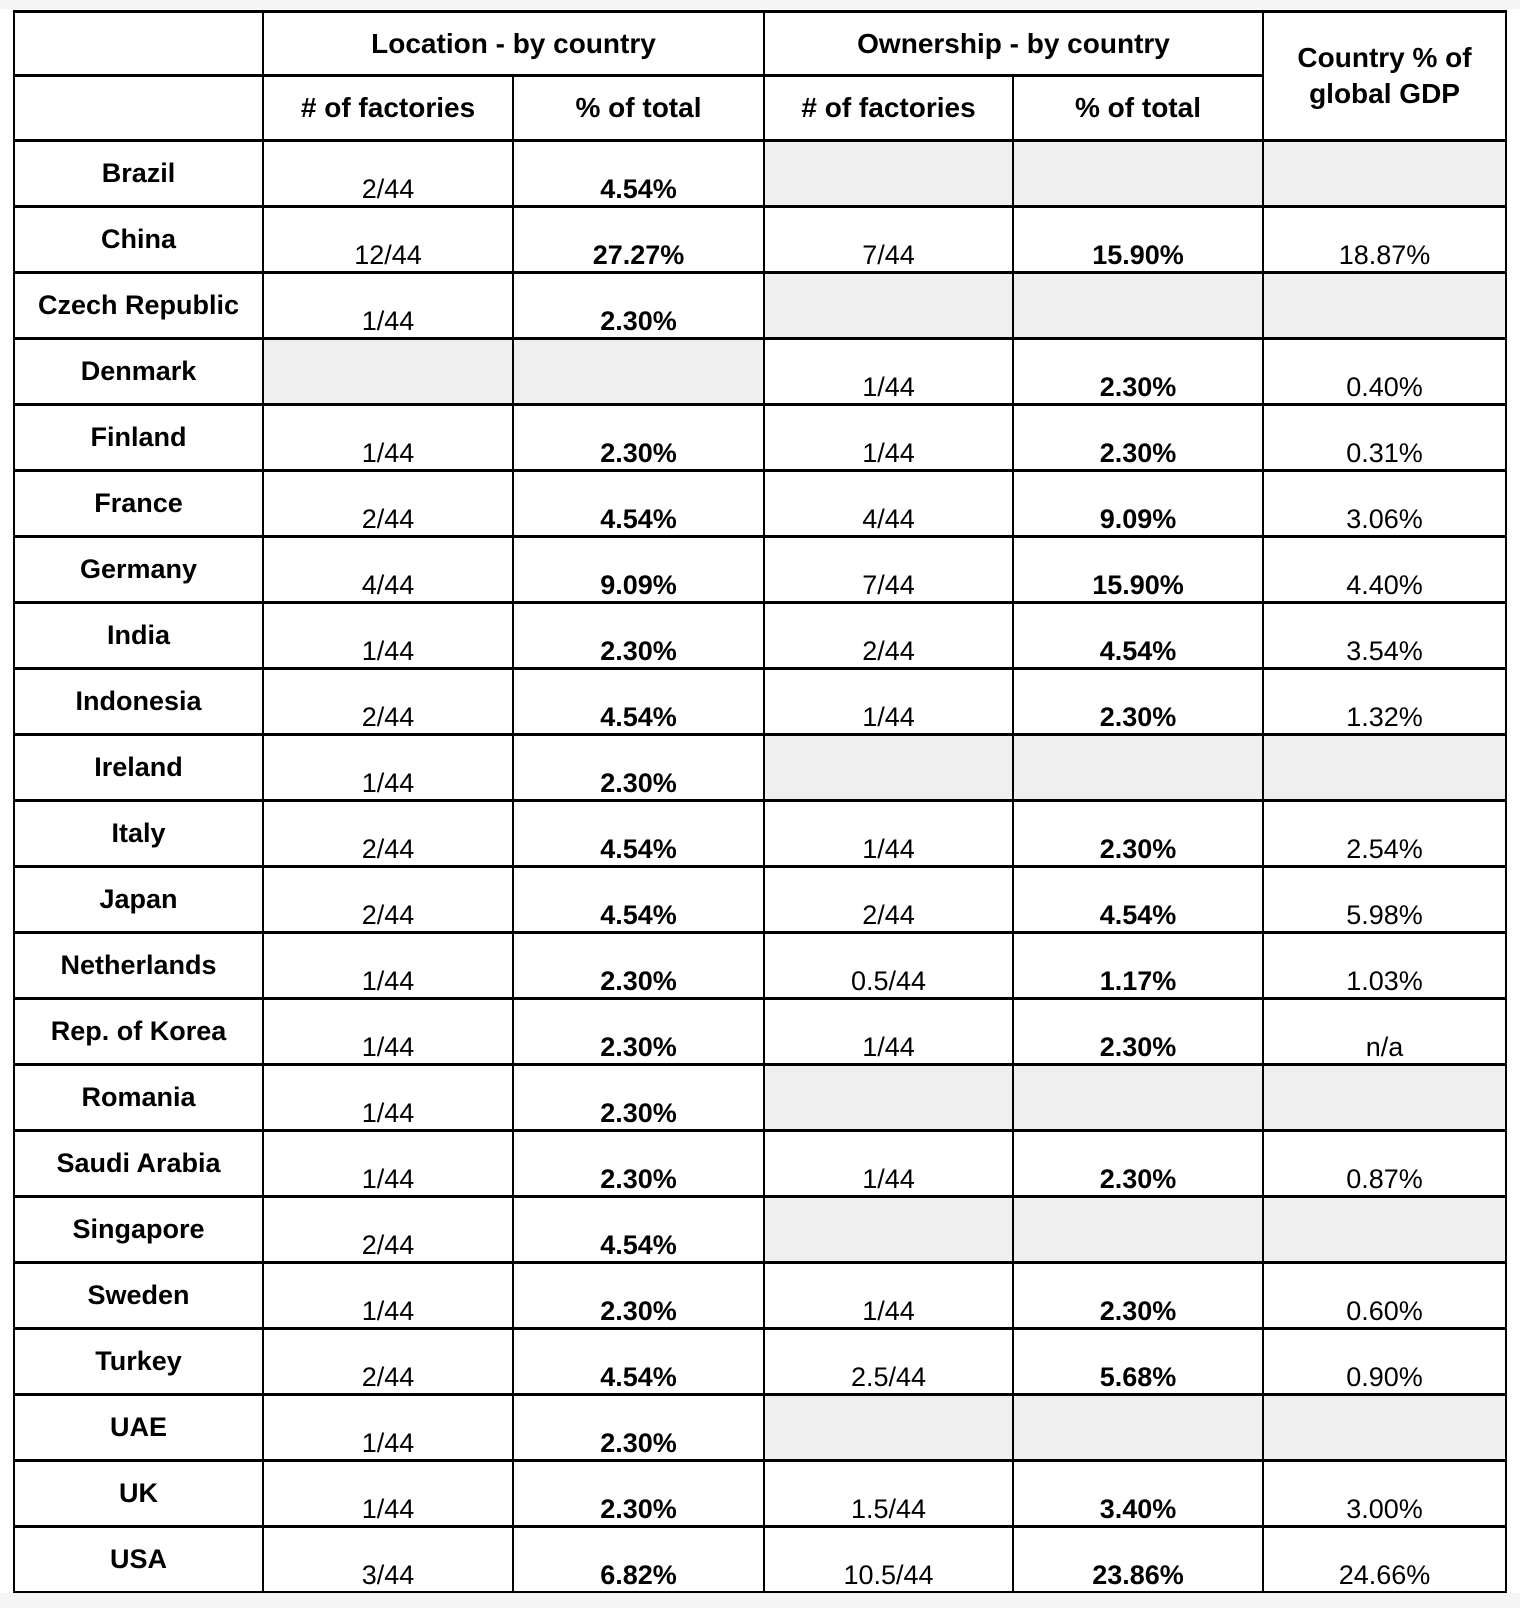  Describe the element at coordinates (888, 1559) in the screenshot. I see `ownership-factories-cell: 10.5/44` at that location.